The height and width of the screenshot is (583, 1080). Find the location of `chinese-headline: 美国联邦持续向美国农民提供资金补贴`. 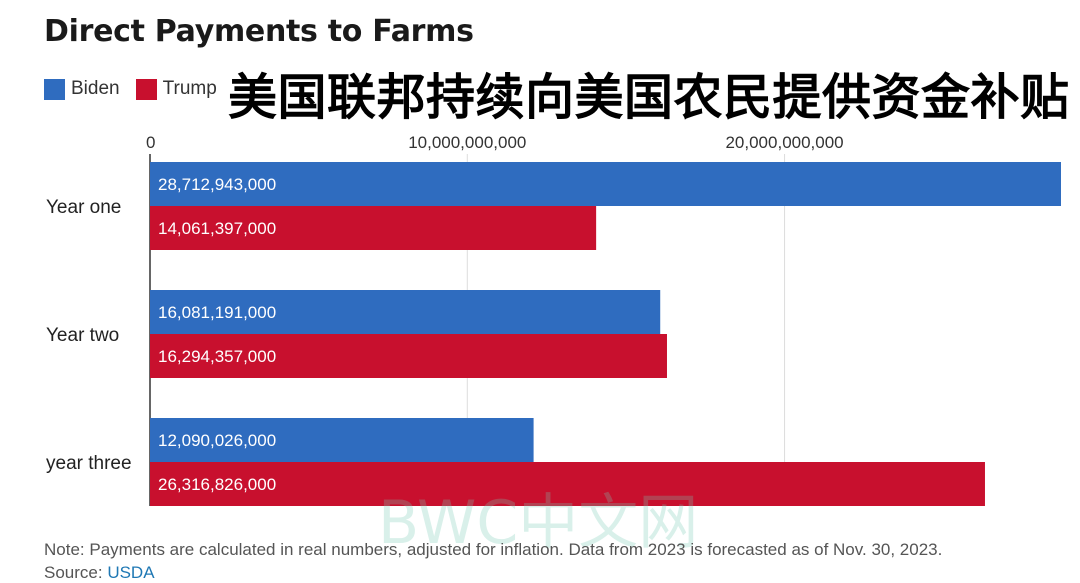

chinese-headline: 美国联邦持续向美国农民提供资金补贴 is located at coordinates (649, 97).